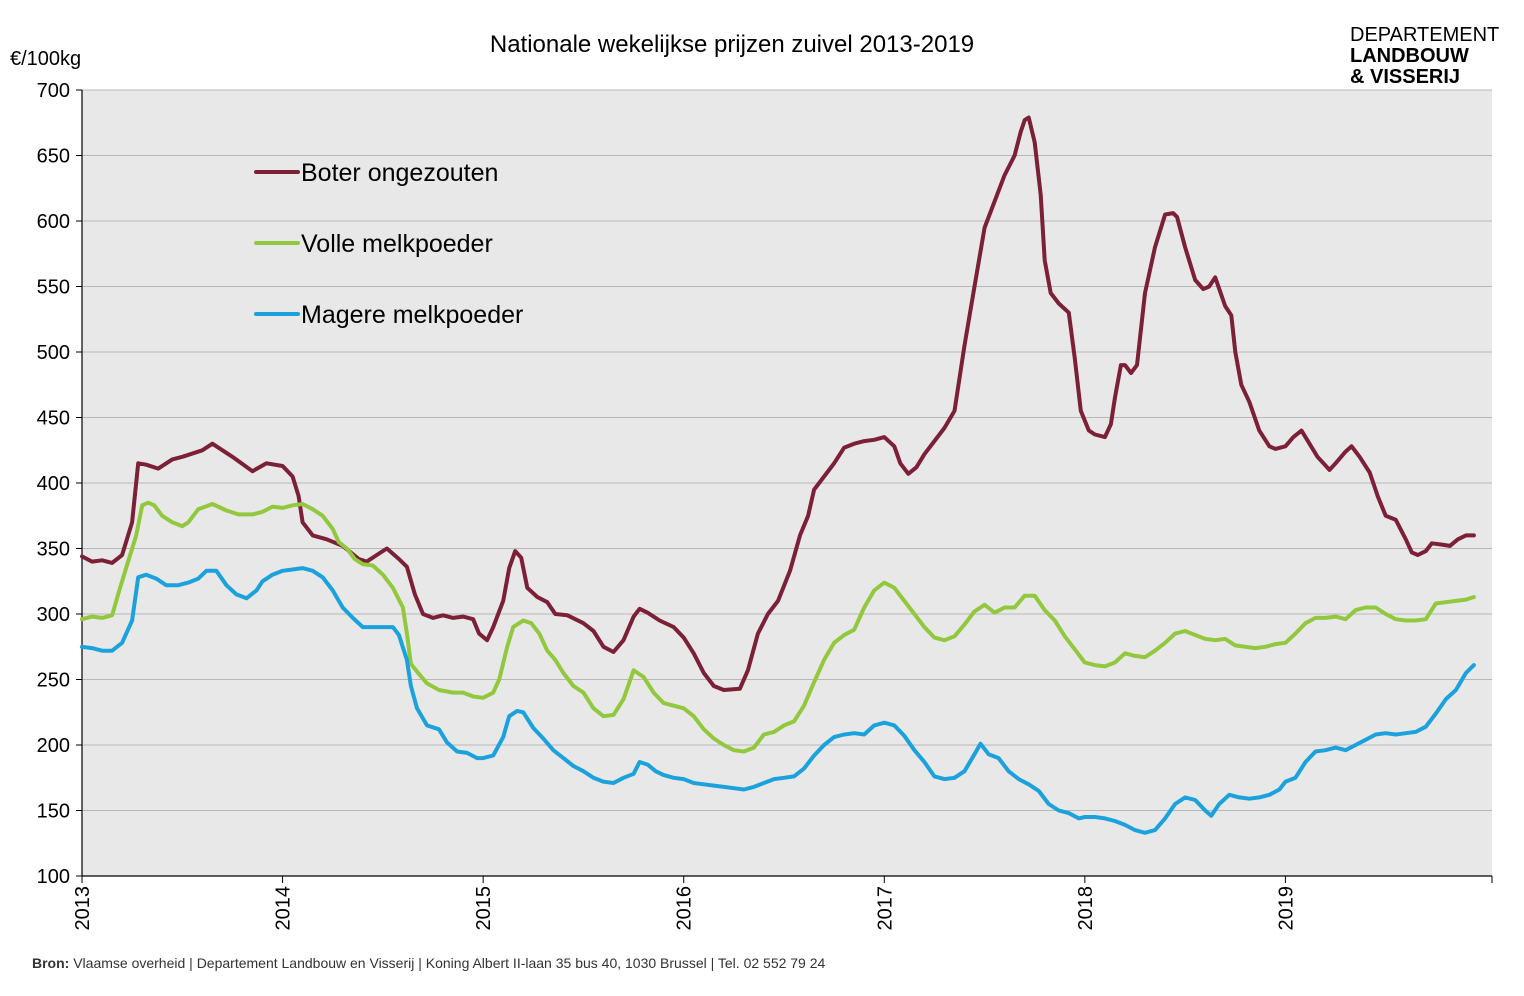 The height and width of the screenshot is (996, 1524). Describe the element at coordinates (399, 173) in the screenshot. I see `legend-label: Boter ongezouten` at that location.